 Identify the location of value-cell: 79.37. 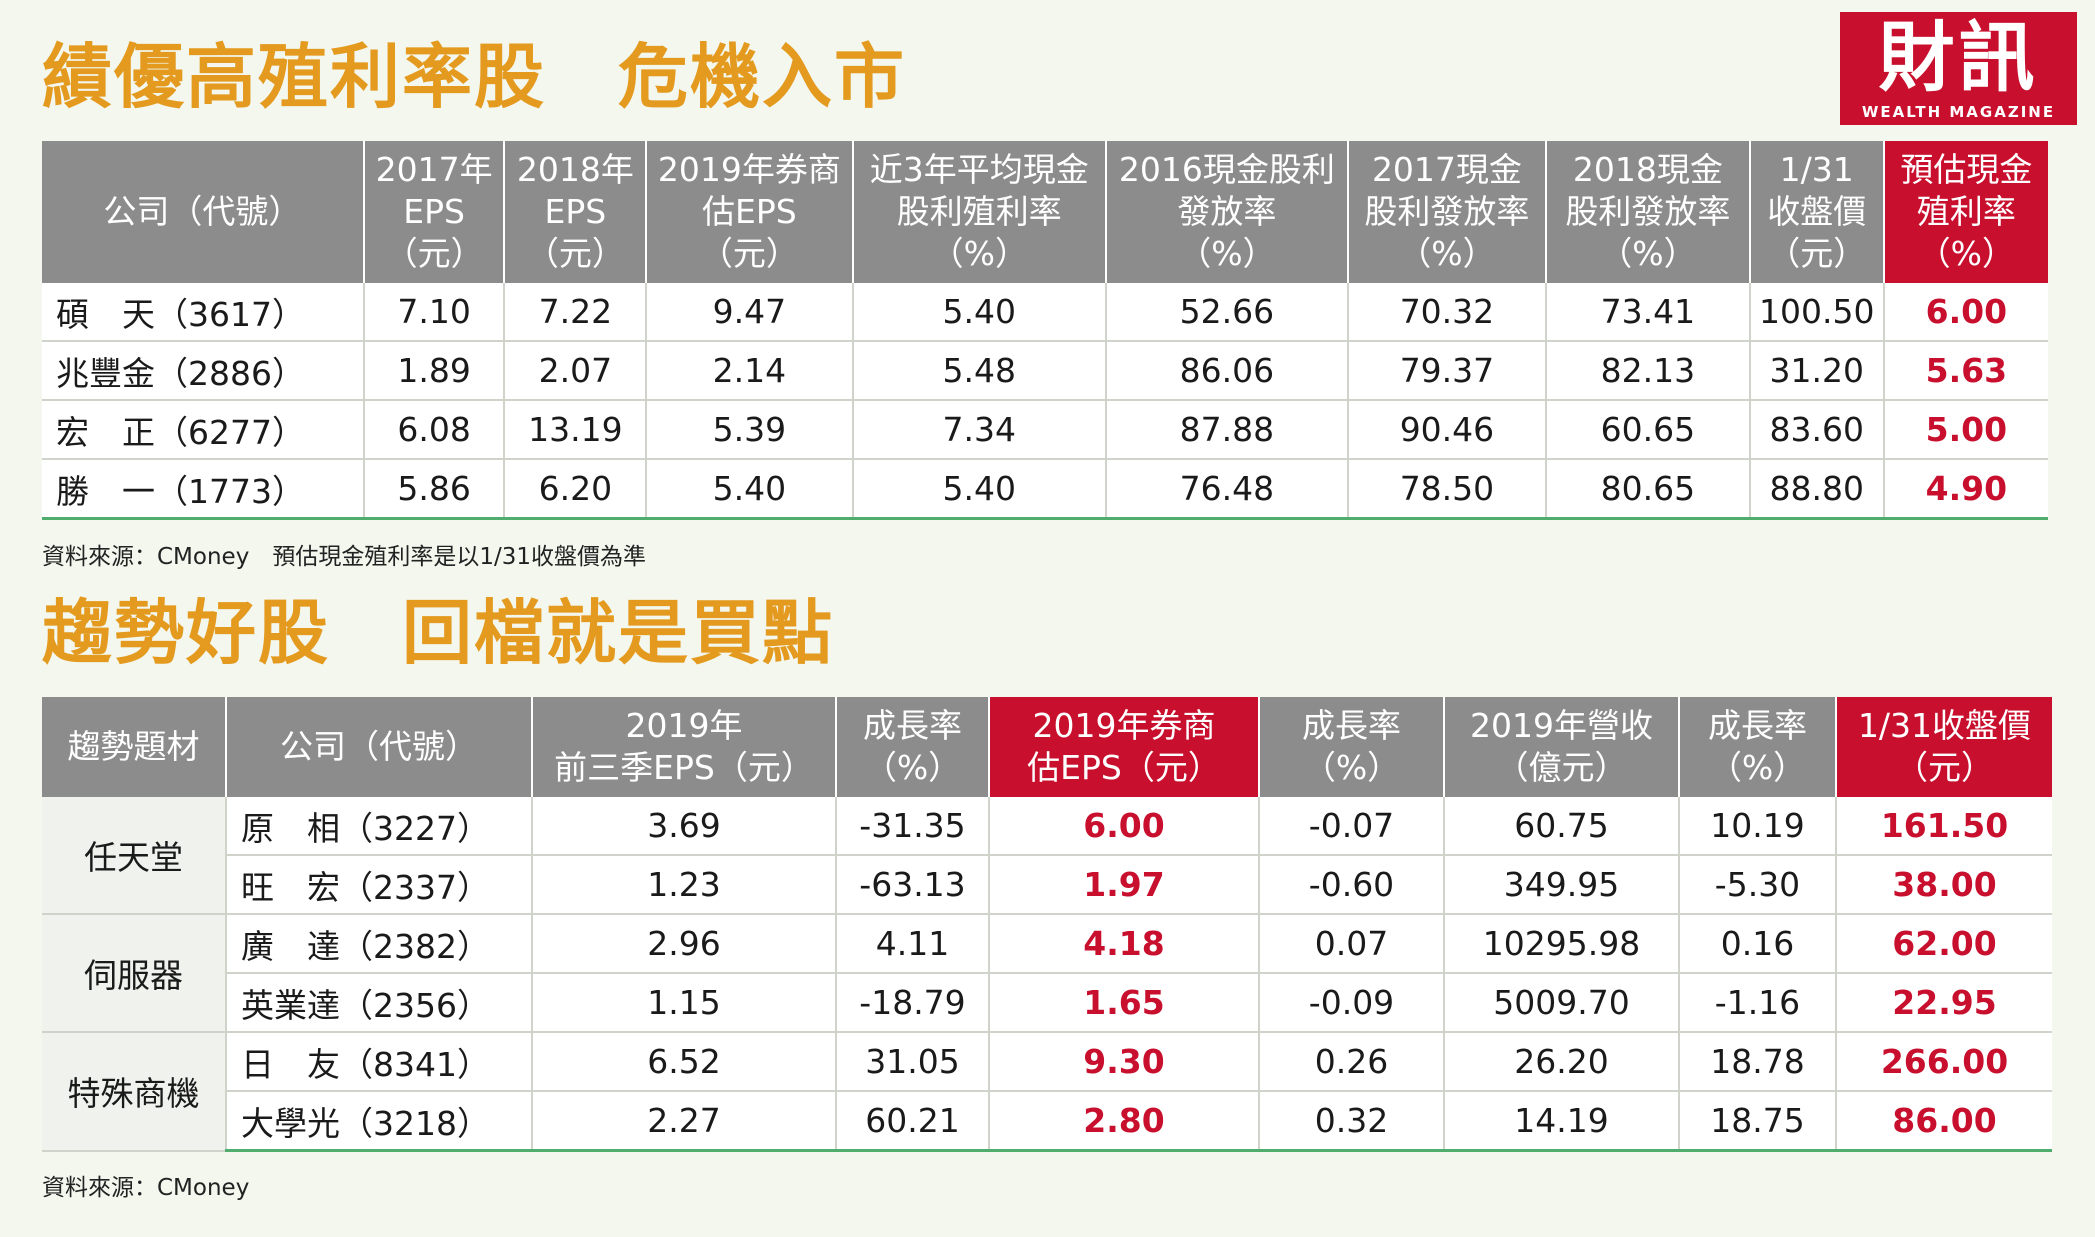
(1447, 371).